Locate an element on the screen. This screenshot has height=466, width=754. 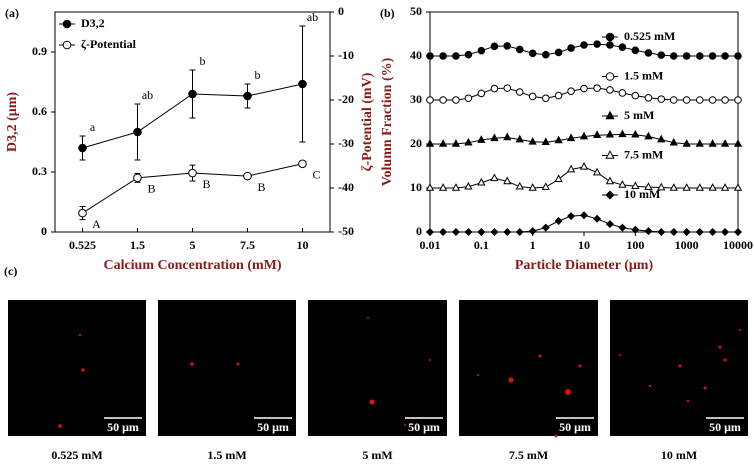
x-tick-label: 10000 is located at coordinates (738, 245).